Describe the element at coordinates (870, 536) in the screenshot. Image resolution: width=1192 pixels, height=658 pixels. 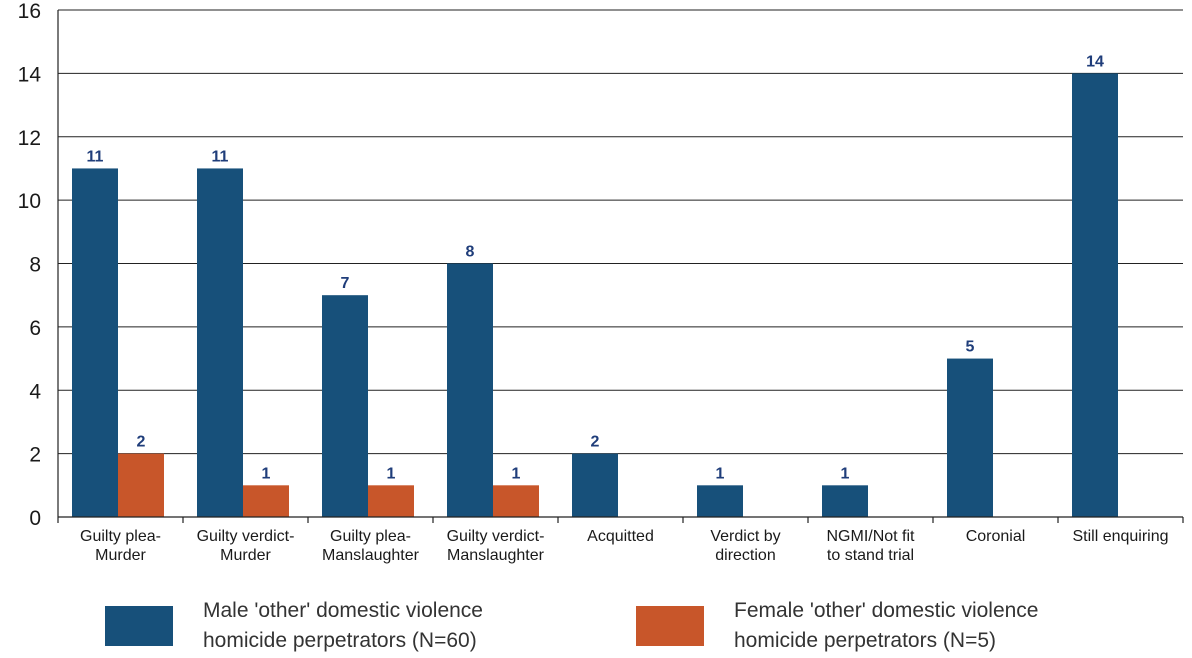
I see `x-category-label: NGMI/Not fit` at that location.